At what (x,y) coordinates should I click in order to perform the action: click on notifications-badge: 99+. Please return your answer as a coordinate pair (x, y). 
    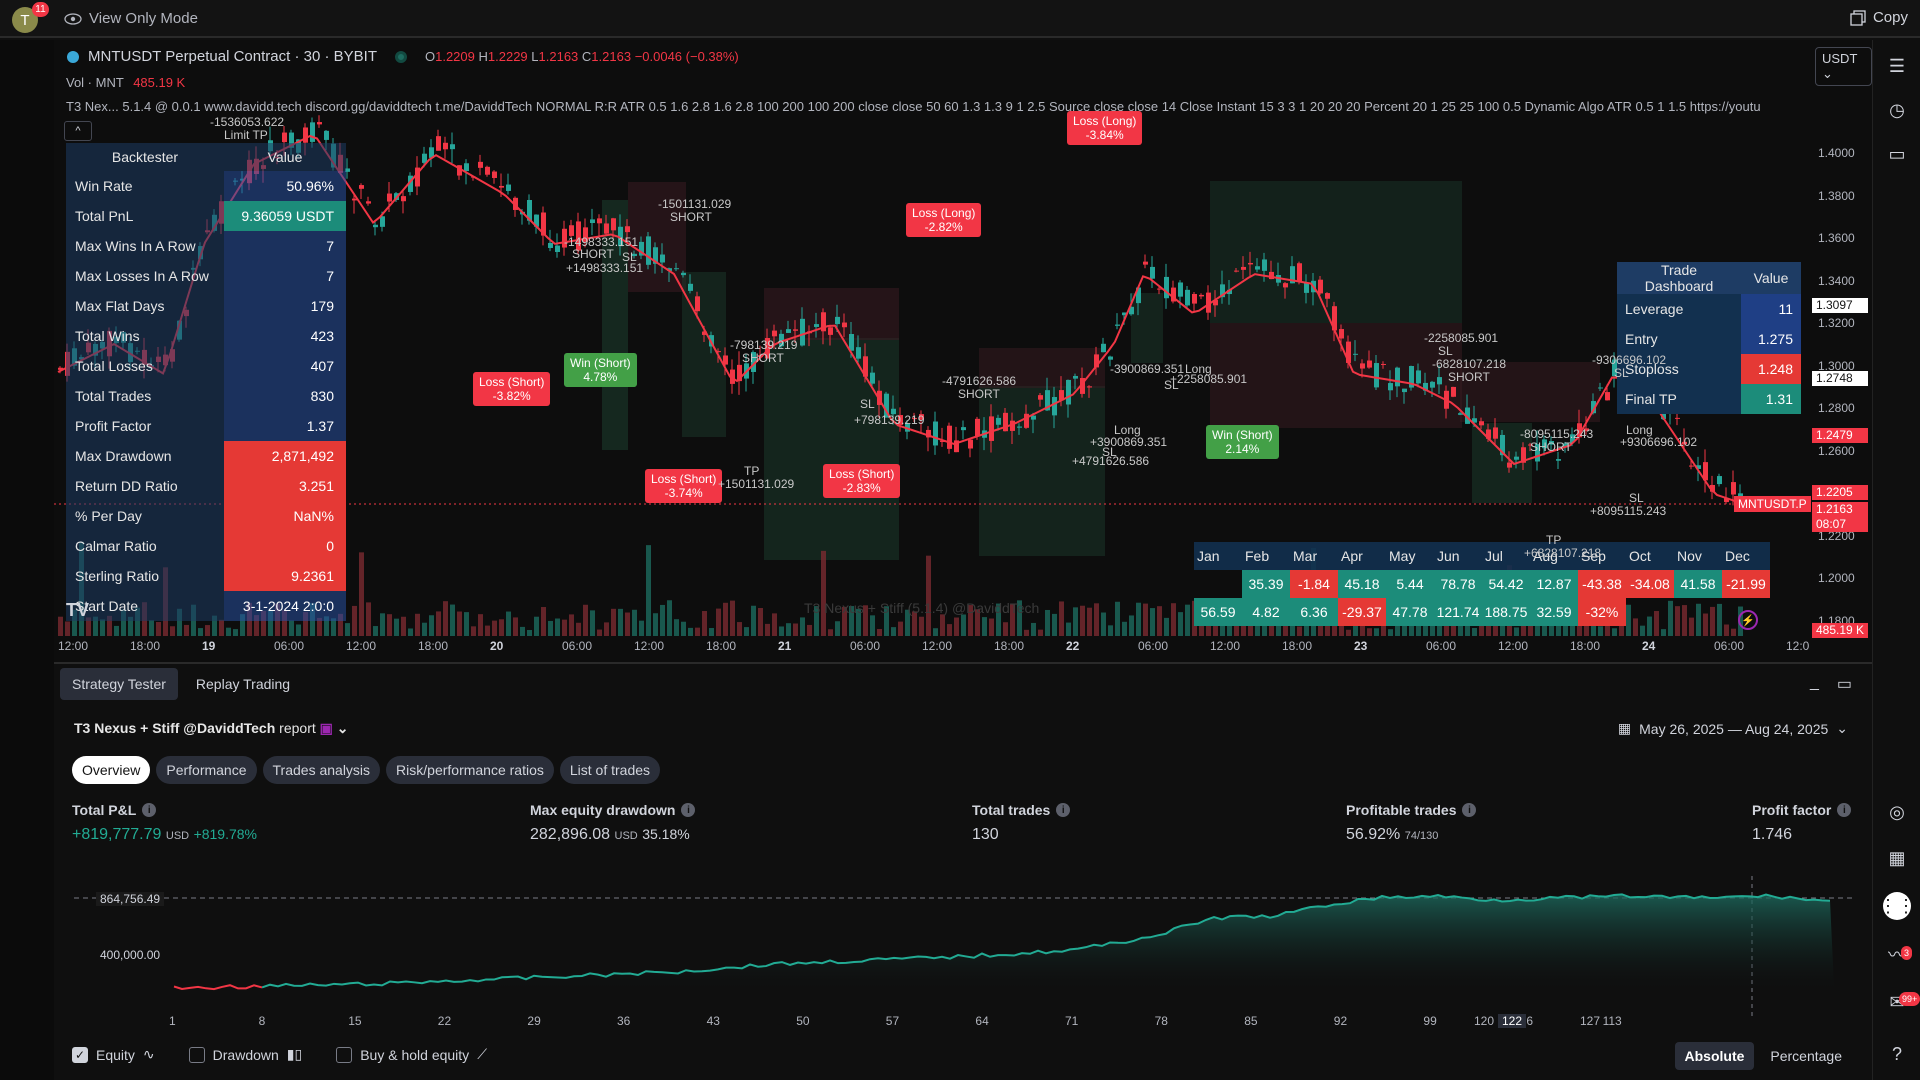
    Looking at the image, I should click on (1909, 999).